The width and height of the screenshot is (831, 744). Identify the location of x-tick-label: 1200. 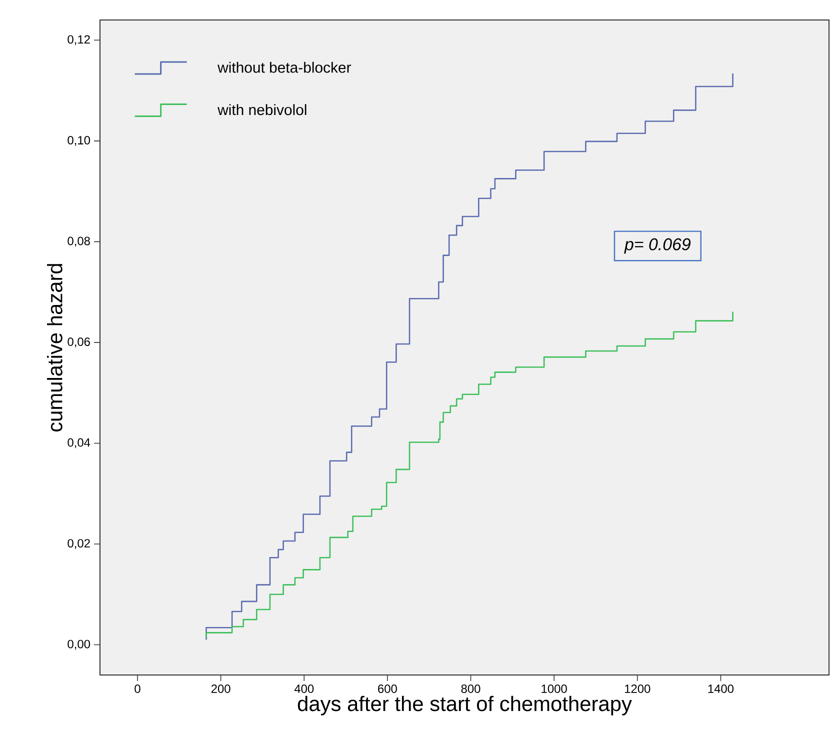
(637, 688).